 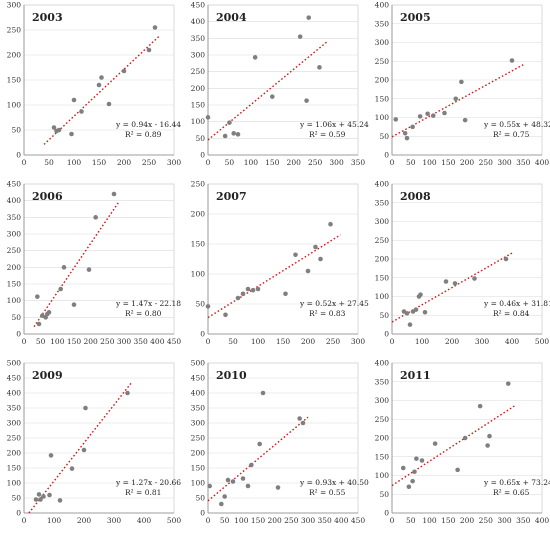 I want to click on y-tick-label: 0, so click(x=202, y=334).